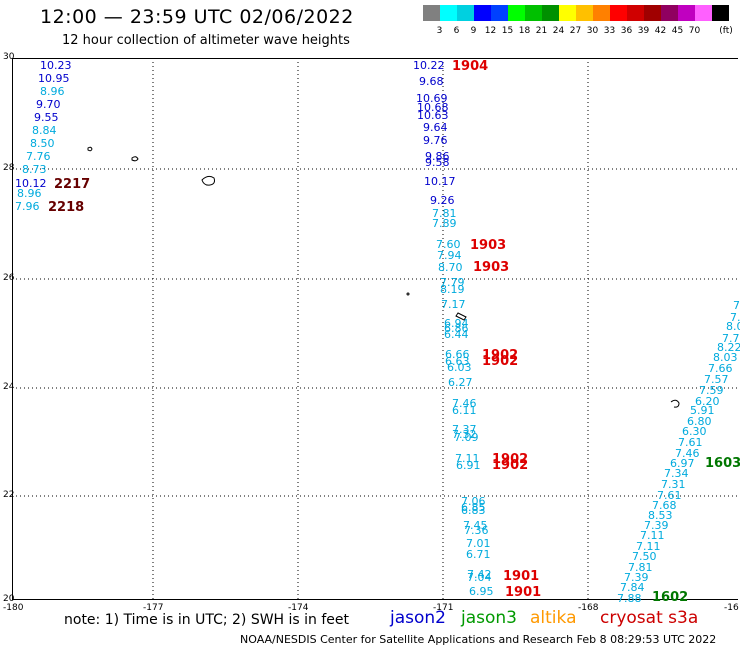 The image size is (740, 650). I want to click on wave-height-label: 6.71, so click(478, 554).